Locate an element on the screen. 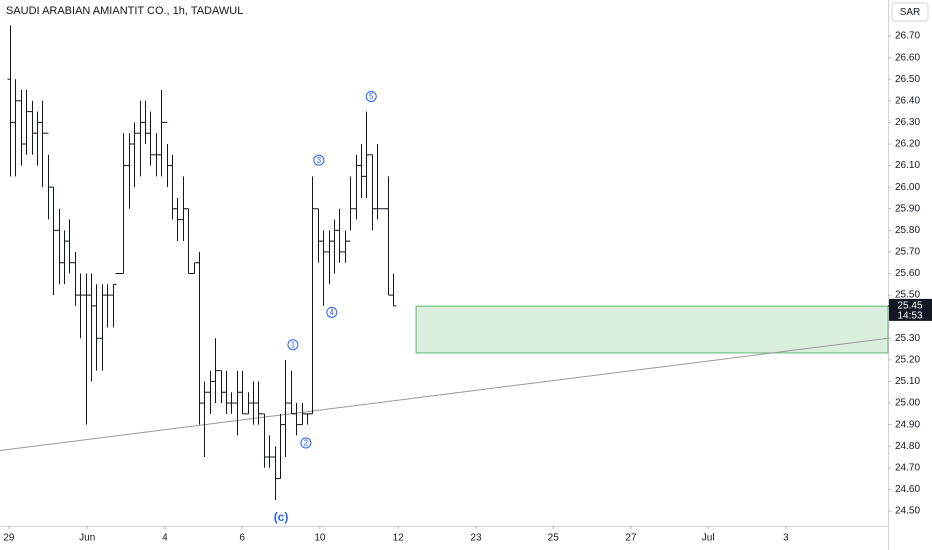  x-tick-label: 10 is located at coordinates (320, 538).